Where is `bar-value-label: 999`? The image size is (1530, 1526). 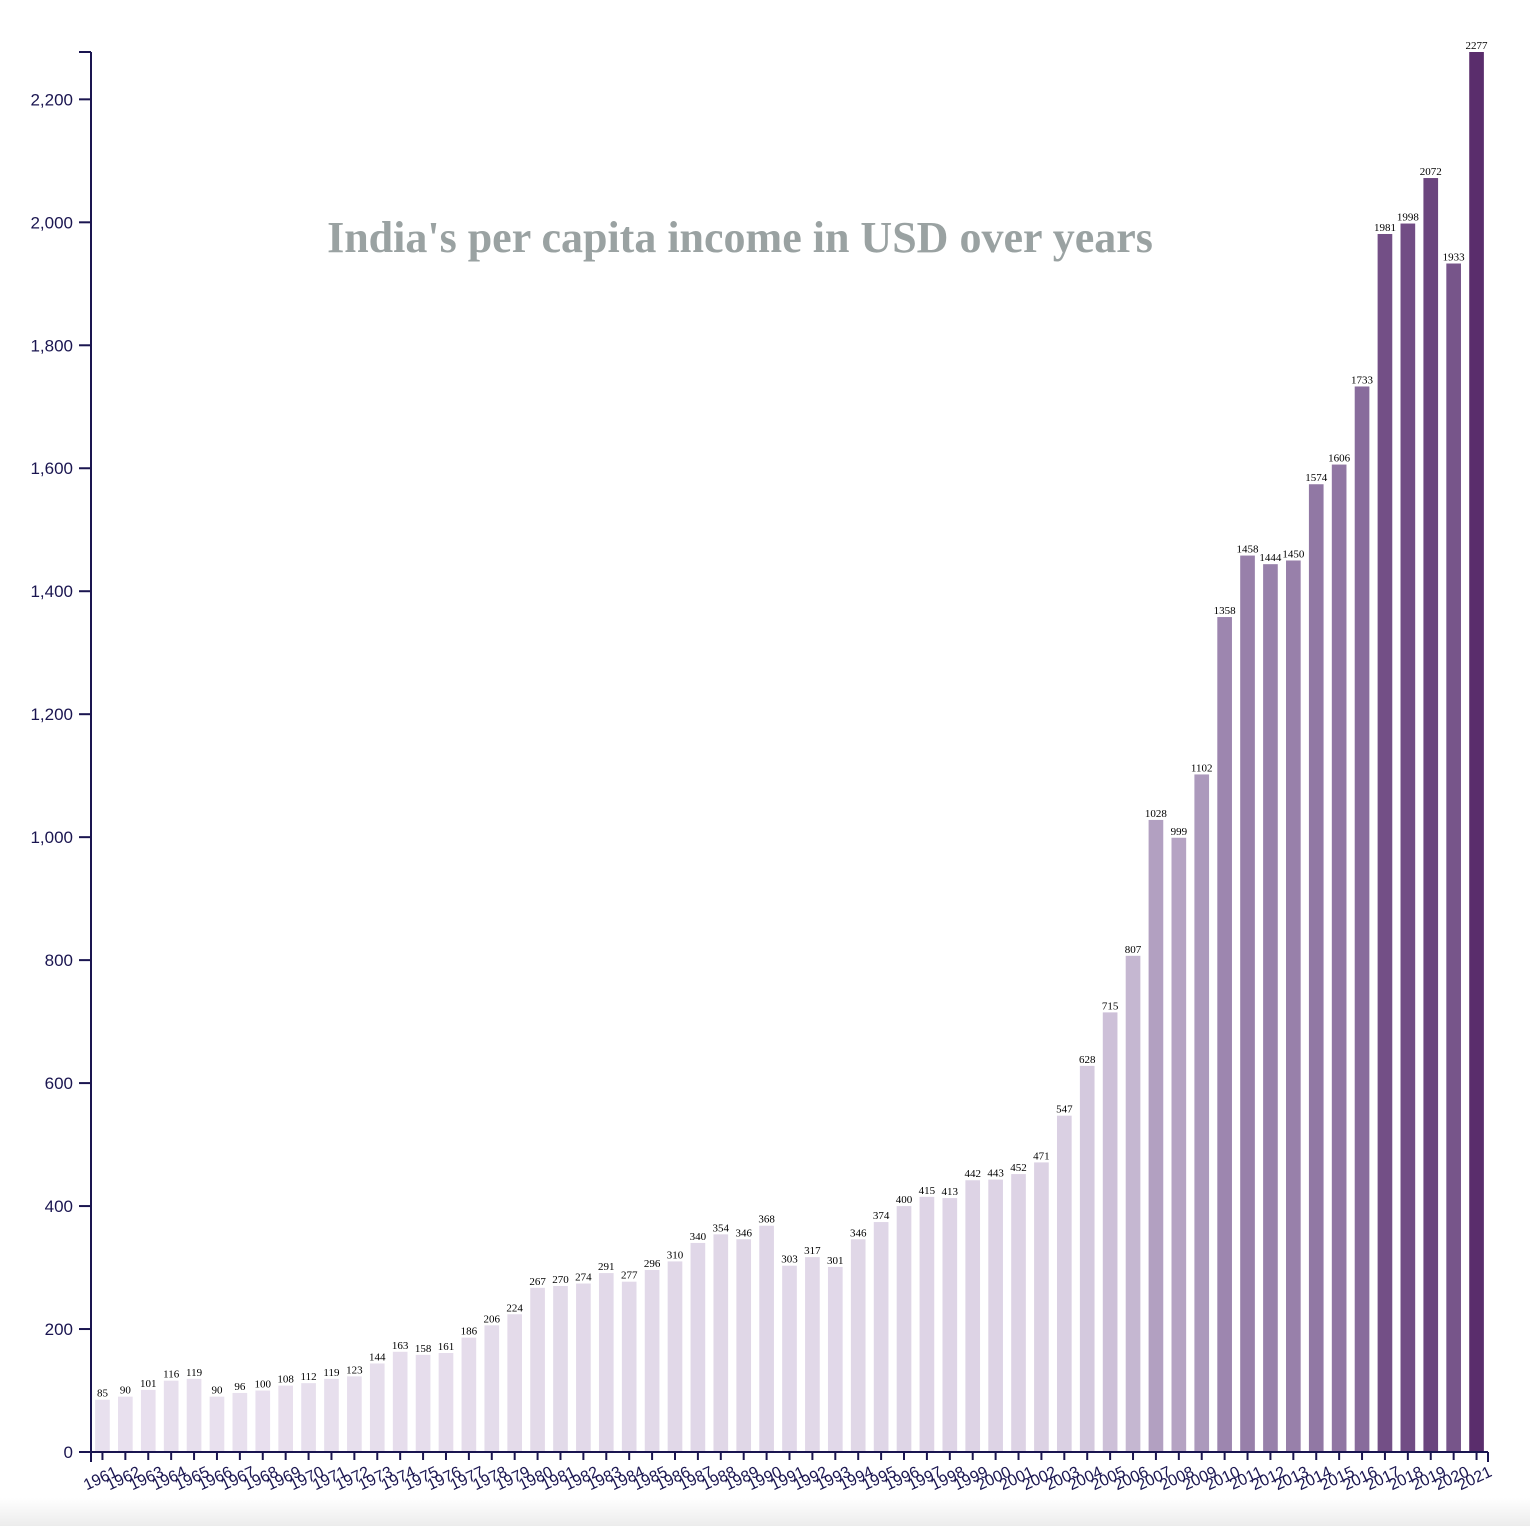
bar-value-label: 999 is located at coordinates (1179, 832).